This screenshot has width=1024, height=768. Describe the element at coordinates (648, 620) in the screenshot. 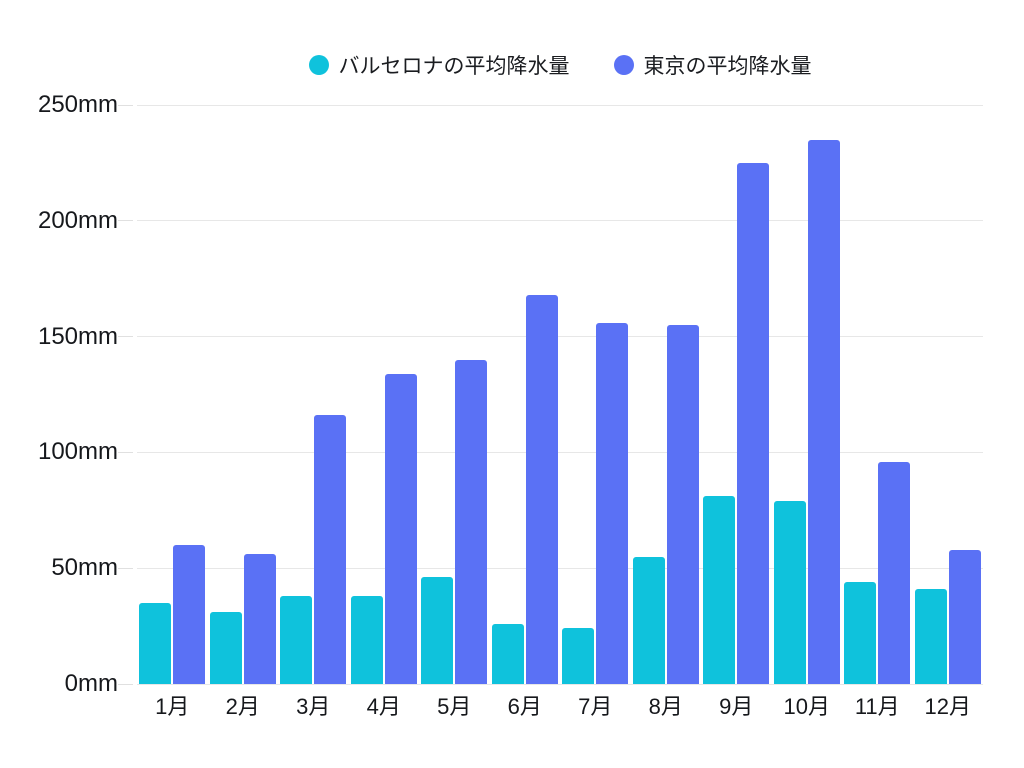

I see `bar-barcelona-8月` at that location.